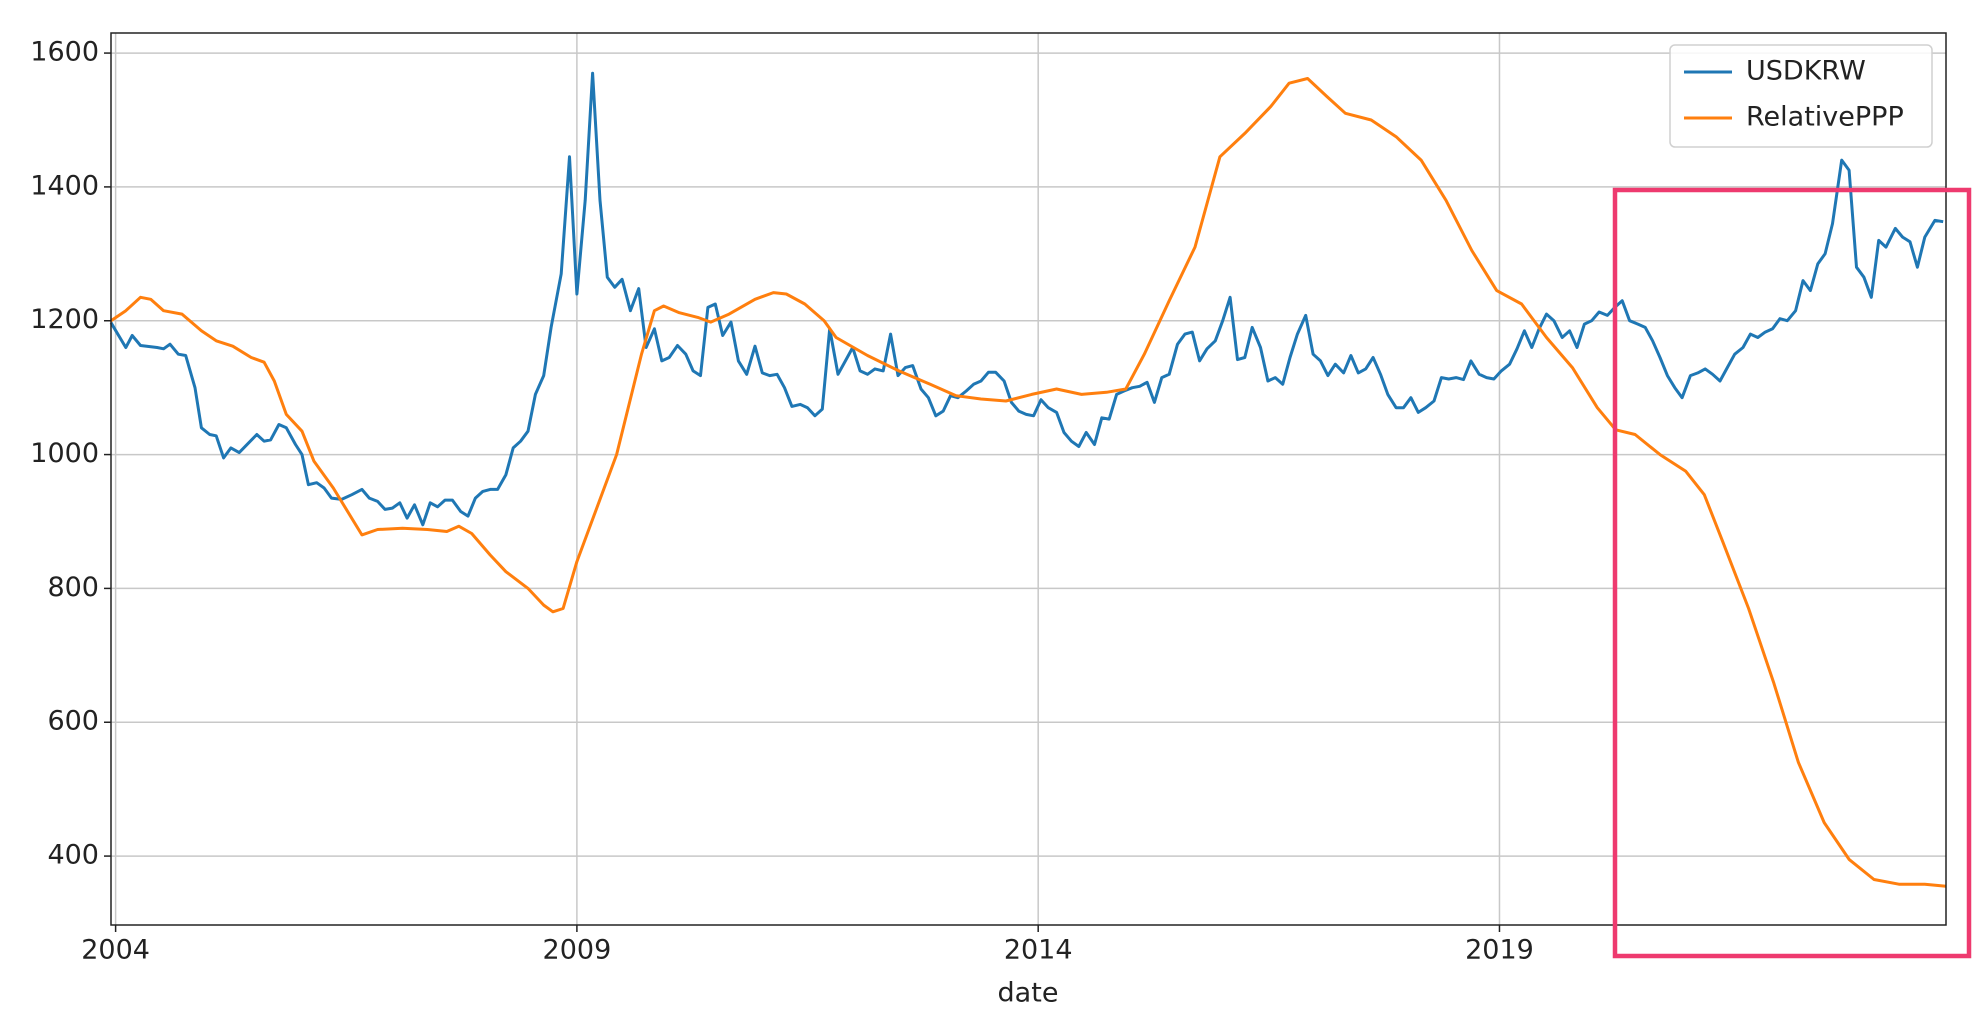 The height and width of the screenshot is (1028, 1972). Describe the element at coordinates (64, 319) in the screenshot. I see `y-tick-label: 1200` at that location.